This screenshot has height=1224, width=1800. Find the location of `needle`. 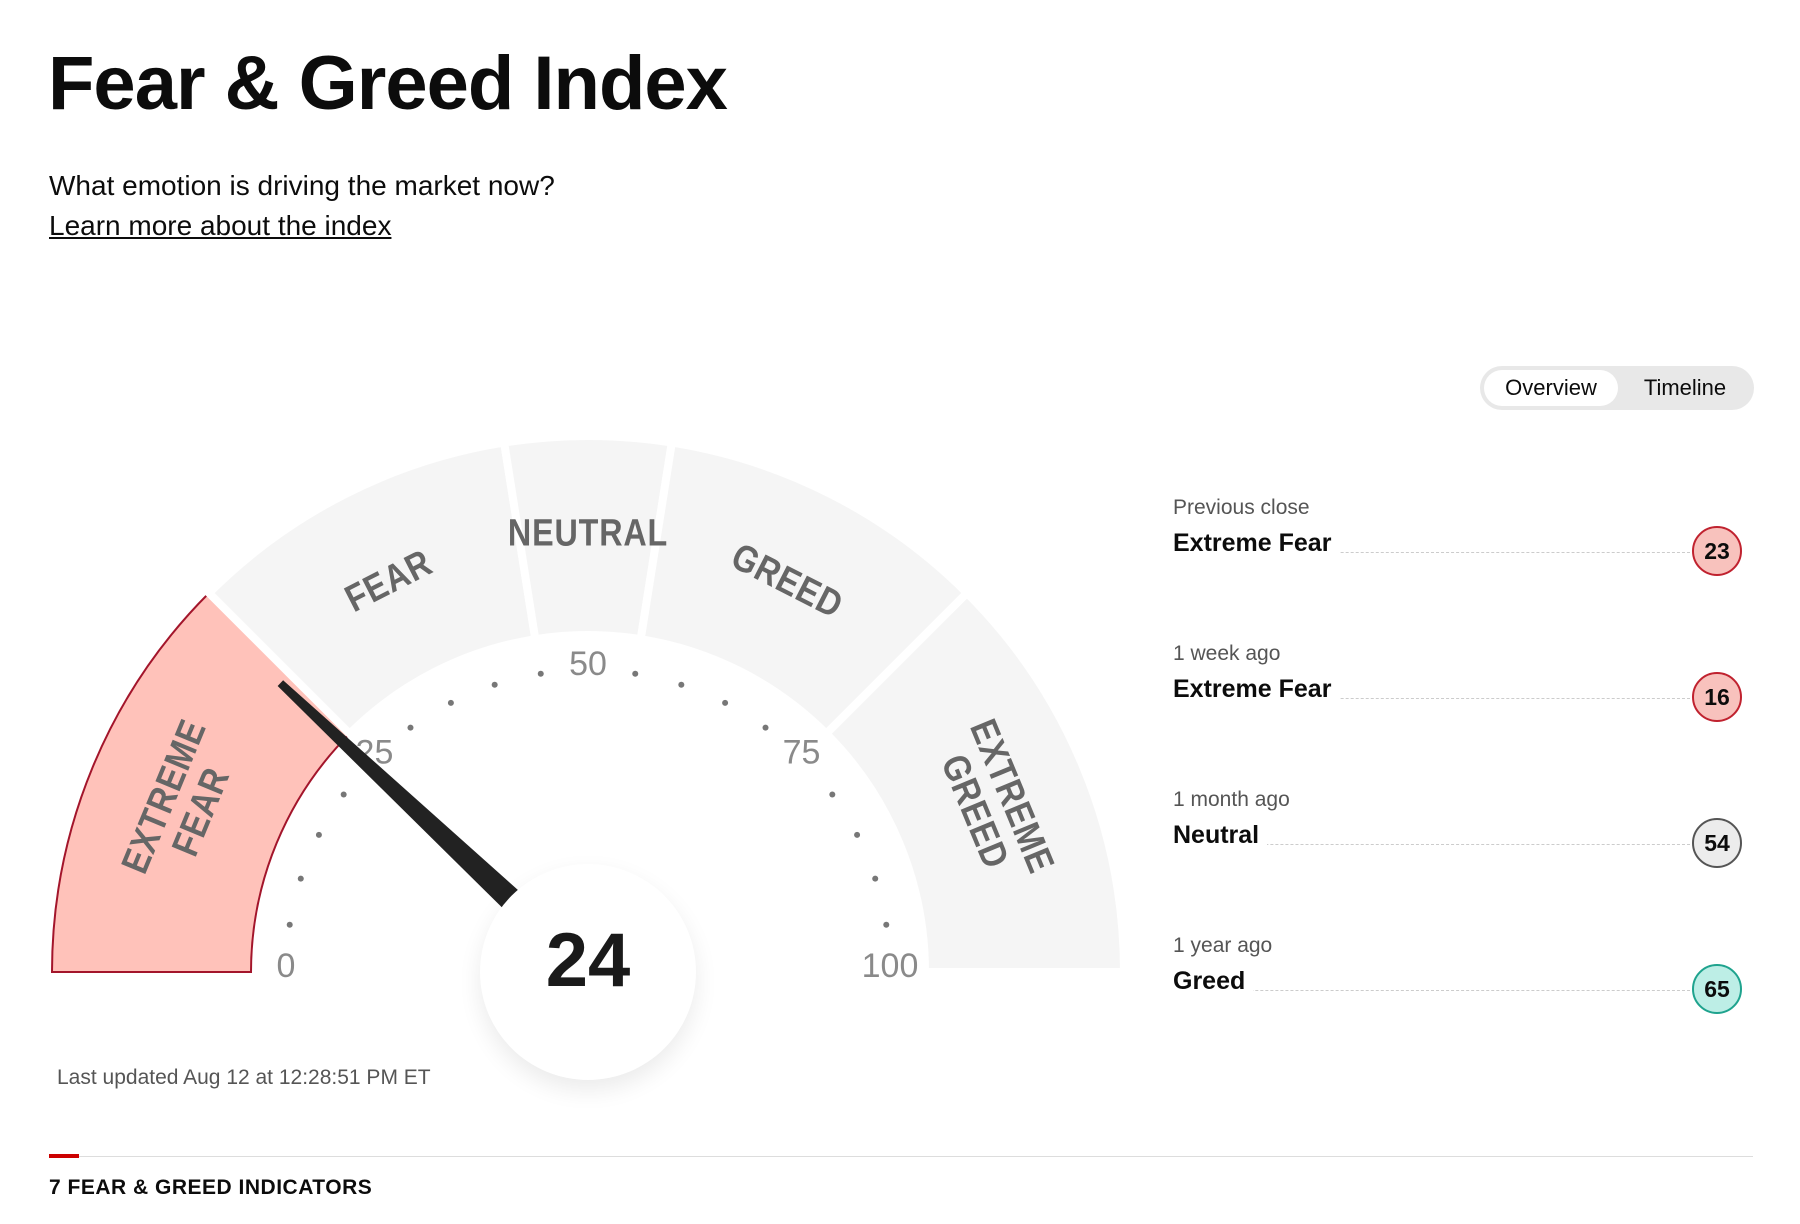

needle is located at coordinates (400, 796).